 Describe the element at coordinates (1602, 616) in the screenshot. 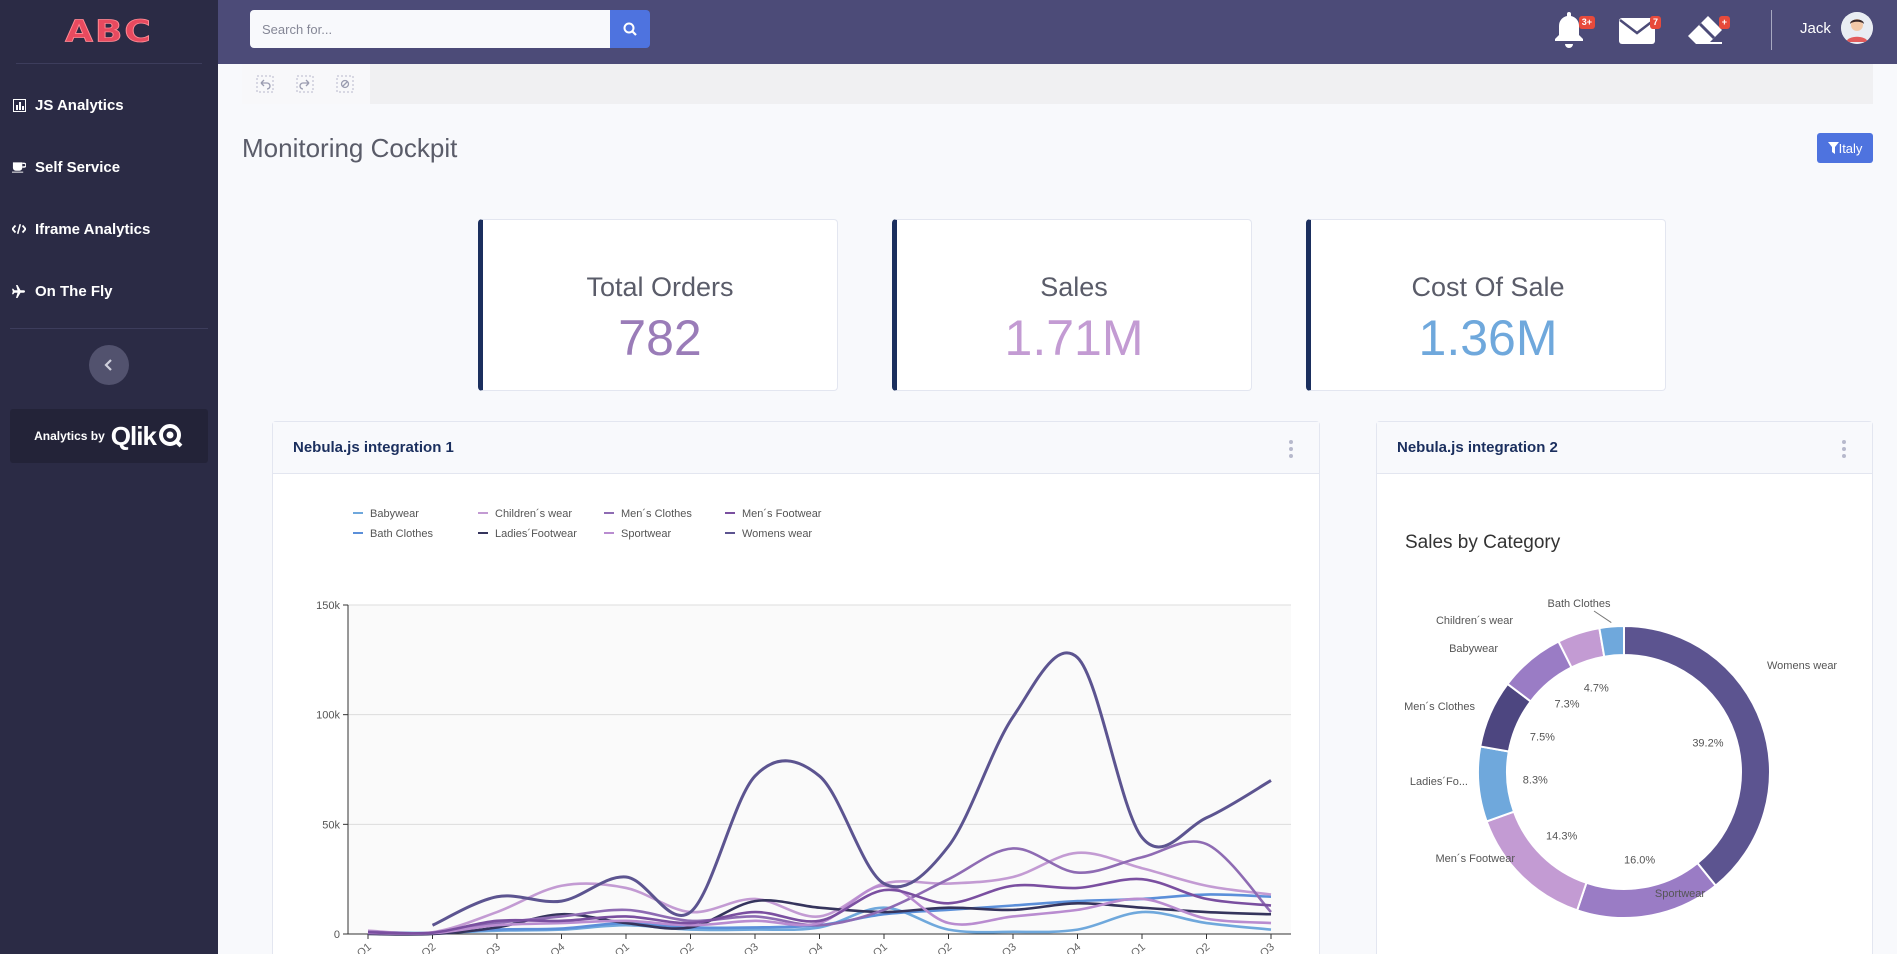

I see `slice-leader-line` at that location.